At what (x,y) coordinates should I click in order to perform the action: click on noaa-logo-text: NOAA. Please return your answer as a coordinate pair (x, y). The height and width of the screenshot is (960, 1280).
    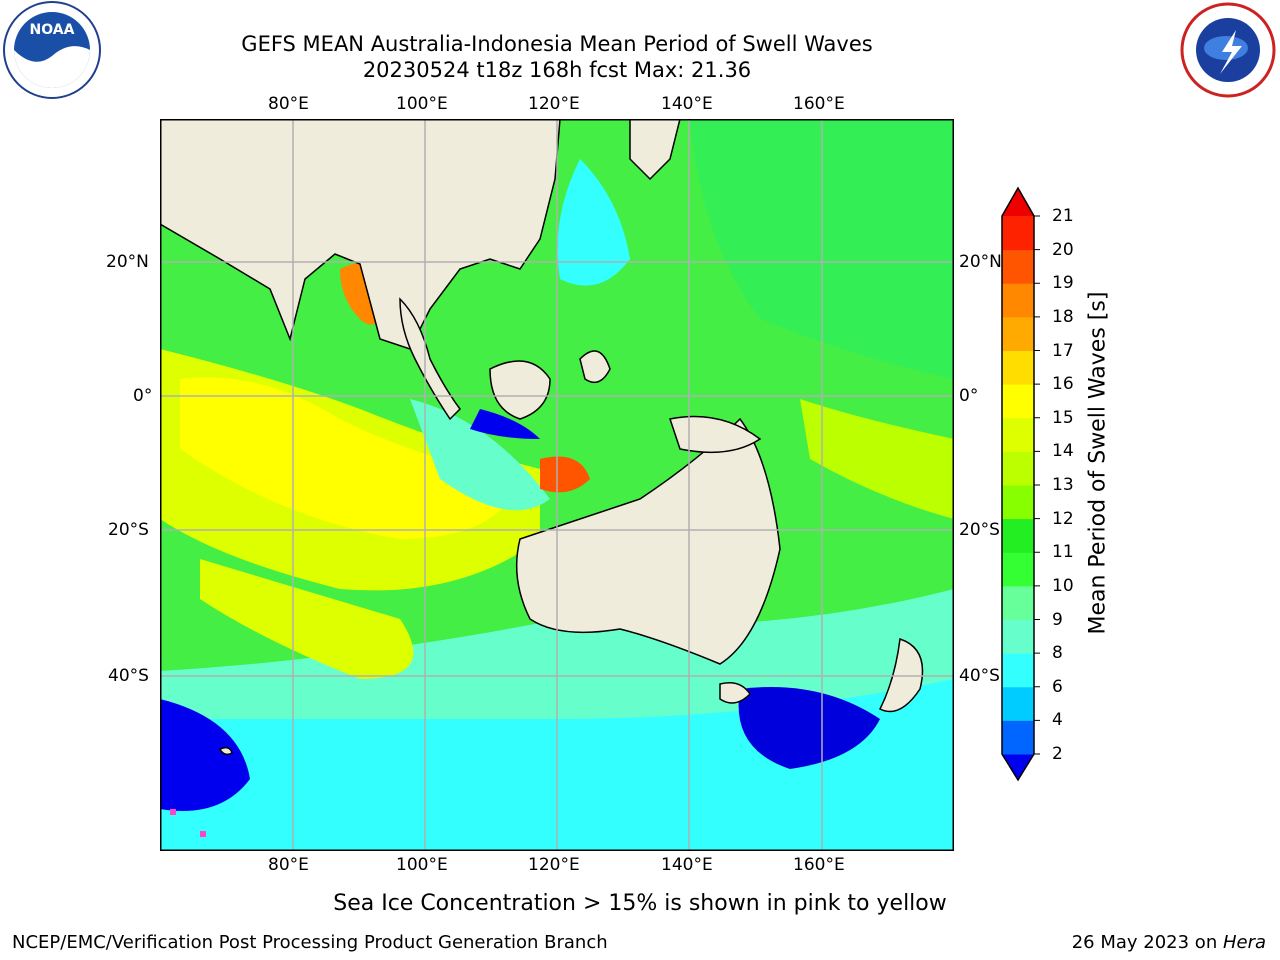
    Looking at the image, I should click on (52, 30).